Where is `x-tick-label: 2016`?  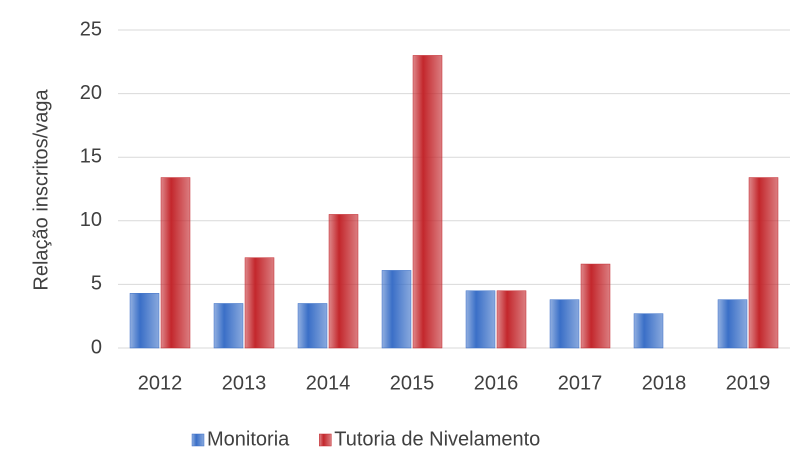 x-tick-label: 2016 is located at coordinates (496, 383).